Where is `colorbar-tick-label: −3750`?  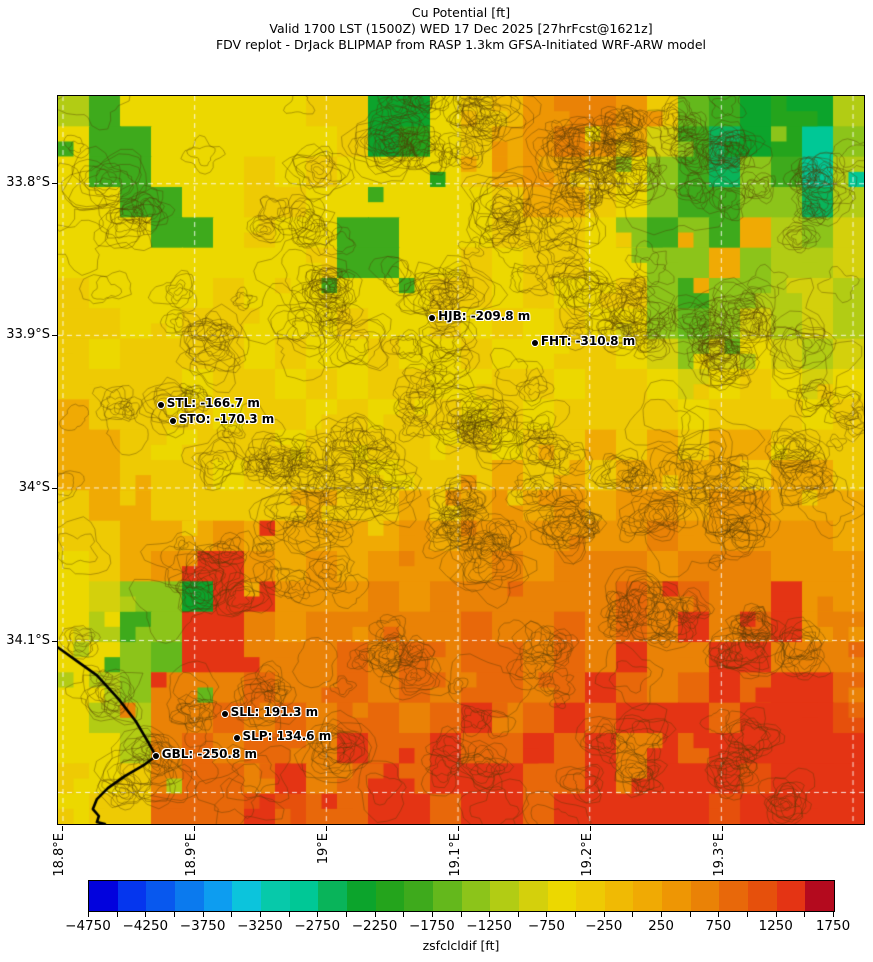
colorbar-tick-label: −3750 is located at coordinates (202, 926).